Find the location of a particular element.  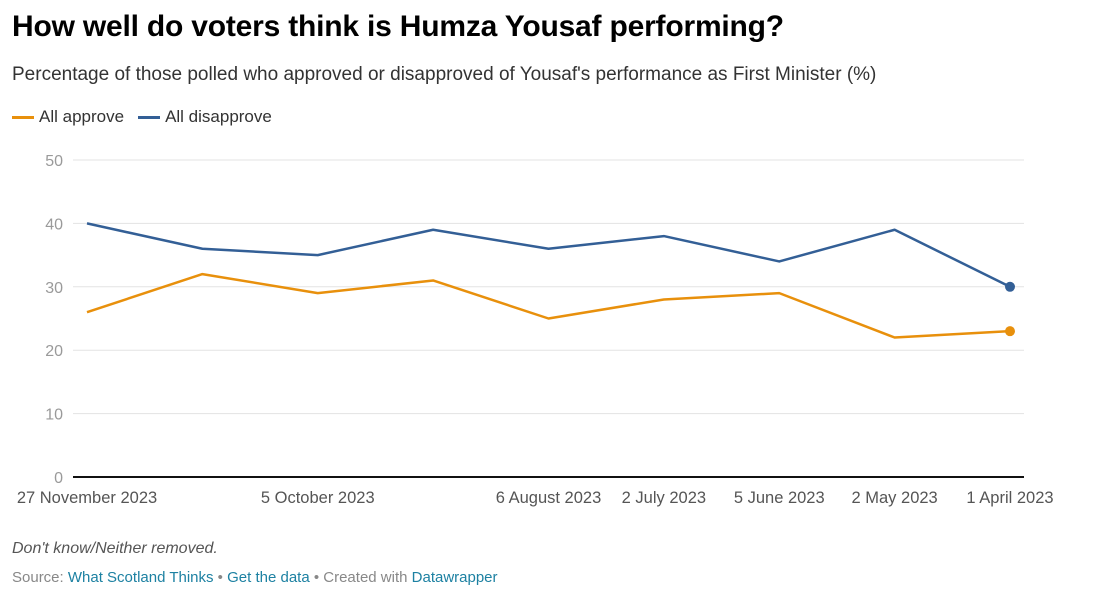

y-tick-label: 20 is located at coordinates (54, 351).